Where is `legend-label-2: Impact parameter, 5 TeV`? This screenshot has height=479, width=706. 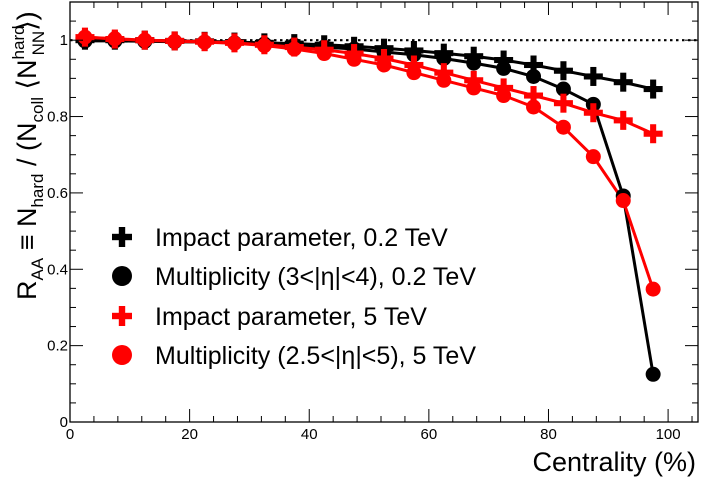 legend-label-2: Impact parameter, 5 TeV is located at coordinates (291, 317).